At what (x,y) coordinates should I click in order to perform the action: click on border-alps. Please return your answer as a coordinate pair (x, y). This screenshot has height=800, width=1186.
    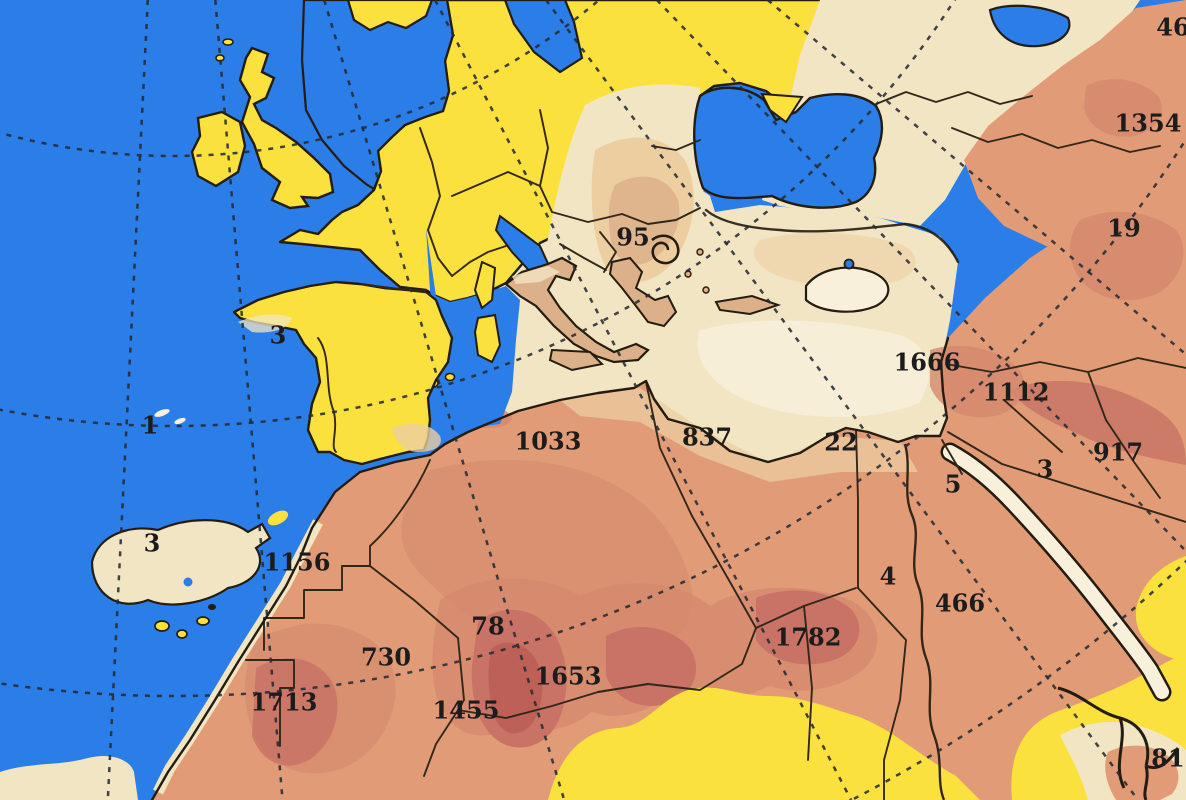
    Looking at the image, I should click on (479, 261).